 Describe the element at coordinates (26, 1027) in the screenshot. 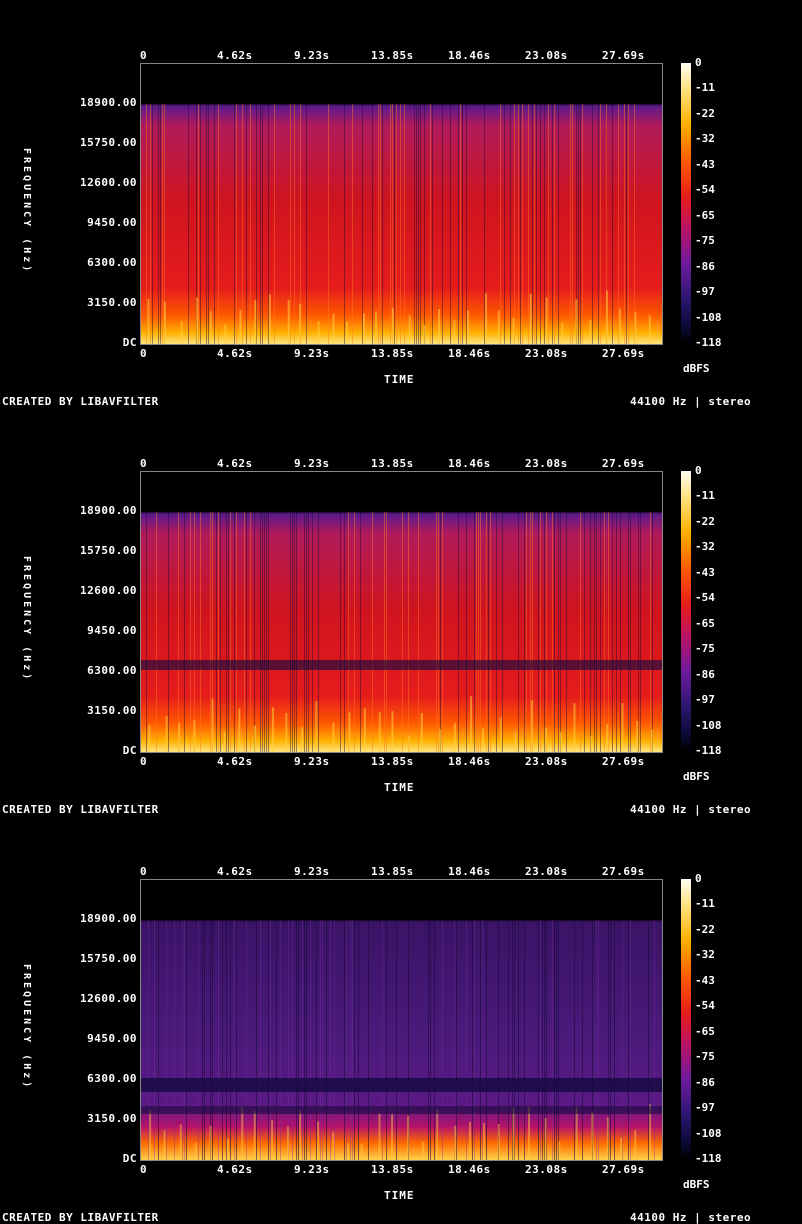

I see `y-axis-label: FREQUENCY (Hz)` at that location.